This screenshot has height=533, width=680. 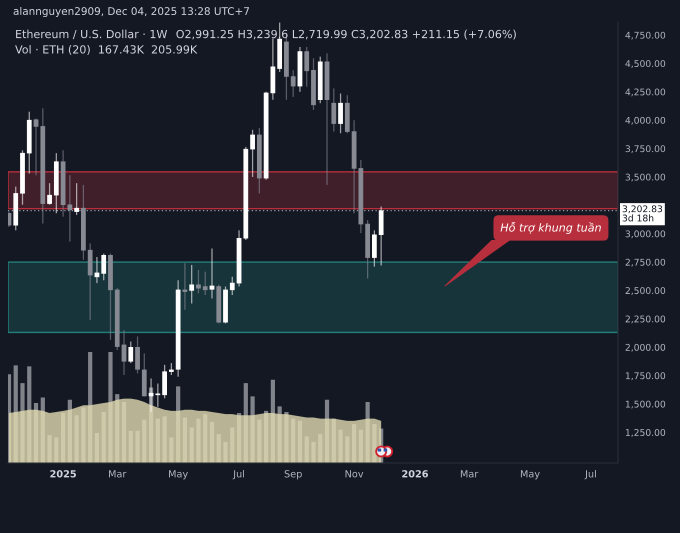 I want to click on x-tick-label: Nov, so click(x=355, y=474).